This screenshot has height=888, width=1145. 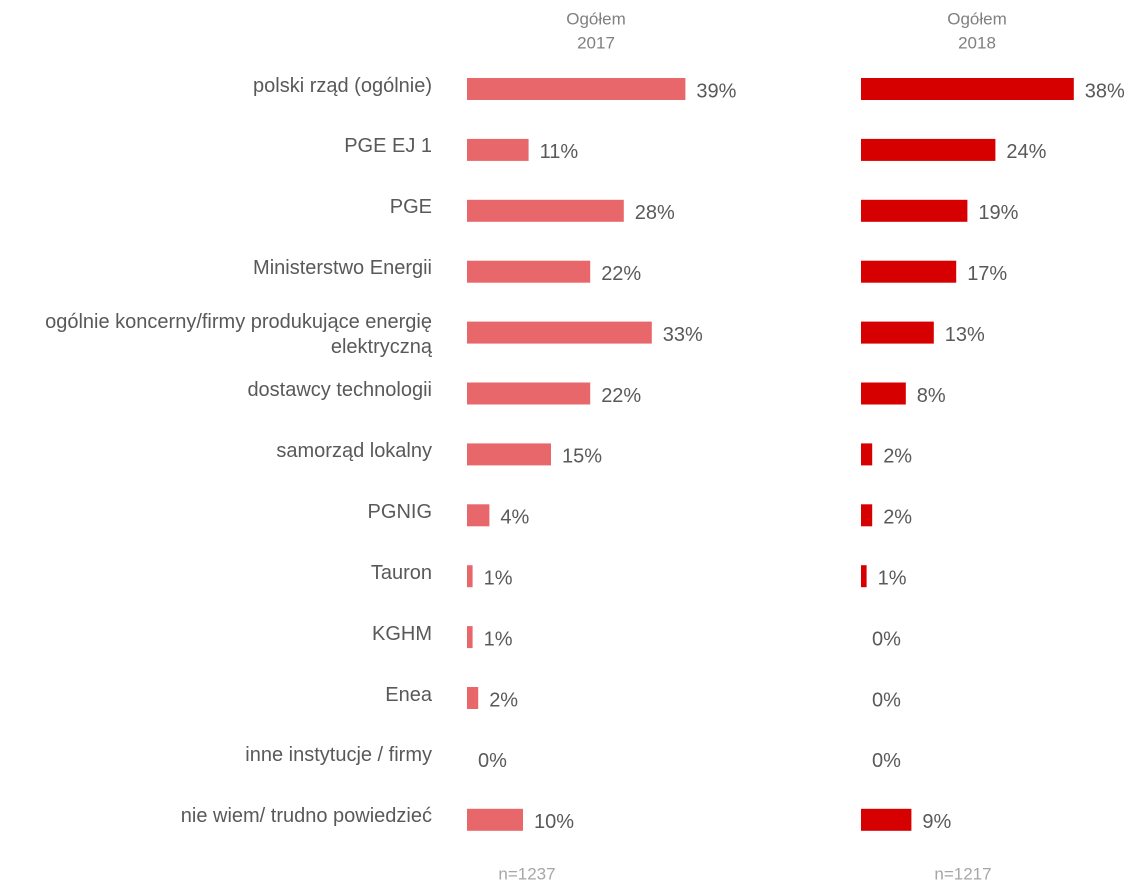 I want to click on value-label: 24%, so click(x=1026, y=152).